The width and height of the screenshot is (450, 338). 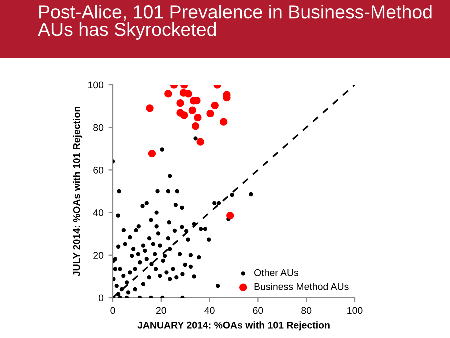 What do you see at coordinates (77, 191) in the screenshot?
I see `y-axis-title: JULY 2014: %OAs with 101 Rejection` at bounding box center [77, 191].